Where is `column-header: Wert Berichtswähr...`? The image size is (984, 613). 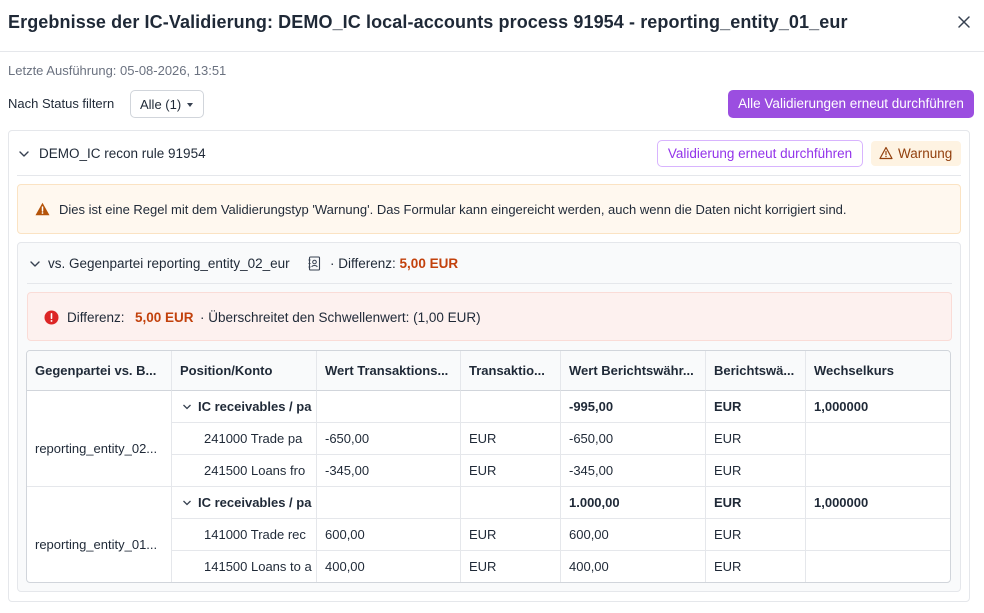
column-header: Wert Berichtswähr... is located at coordinates (633, 371).